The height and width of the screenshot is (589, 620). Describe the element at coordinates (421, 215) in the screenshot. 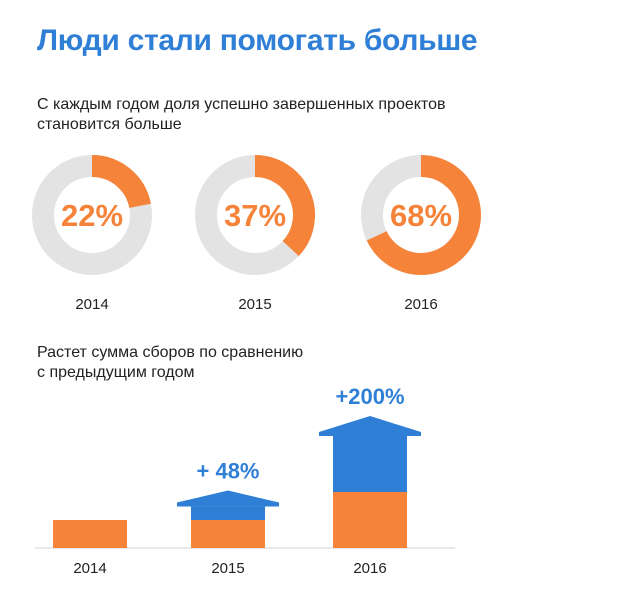

I see `donut-value-label-2016: 68%` at that location.